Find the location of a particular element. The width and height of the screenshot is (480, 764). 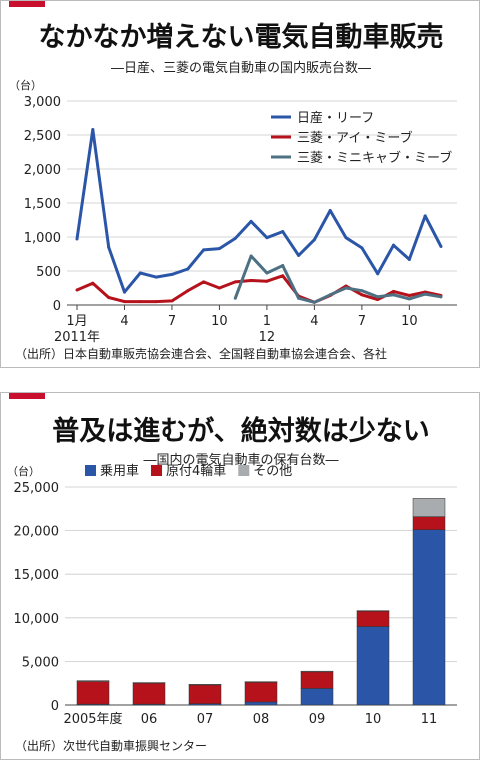

x-tick-label: 11 is located at coordinates (429, 719).